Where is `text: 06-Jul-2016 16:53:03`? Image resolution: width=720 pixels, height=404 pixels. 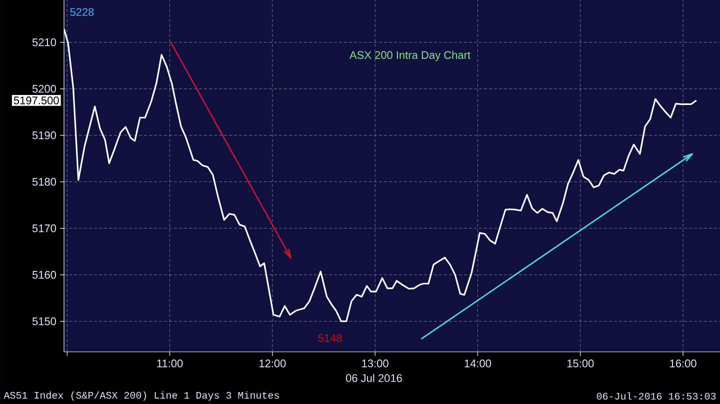 text: 06-Jul-2016 16:53:03 is located at coordinates (656, 396).